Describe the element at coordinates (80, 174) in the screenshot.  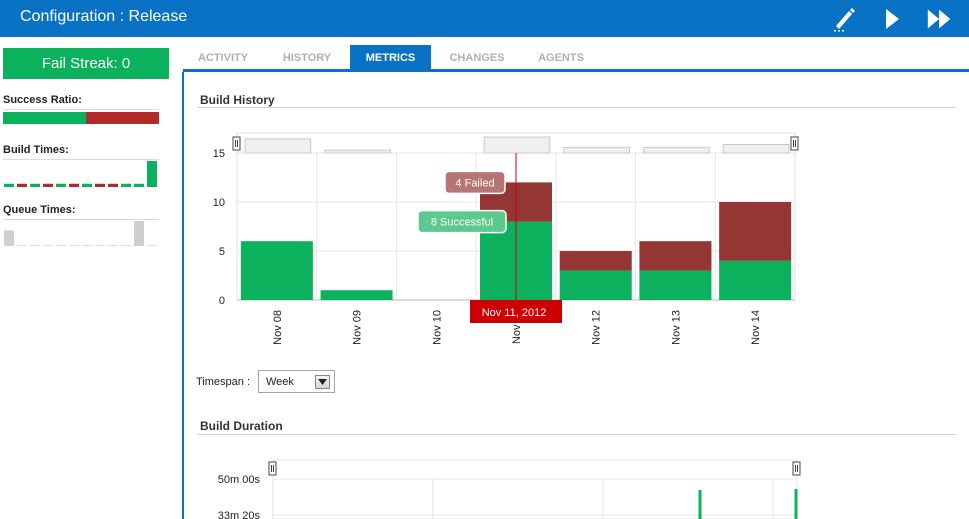
I see `build-times-sparkline` at that location.